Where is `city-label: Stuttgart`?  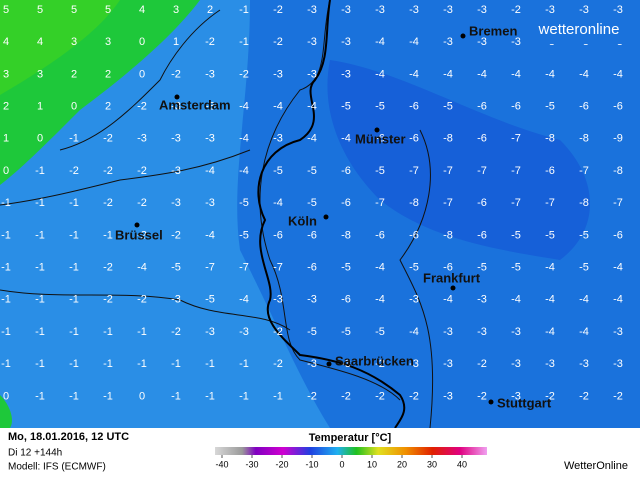 city-label: Stuttgart is located at coordinates (524, 402).